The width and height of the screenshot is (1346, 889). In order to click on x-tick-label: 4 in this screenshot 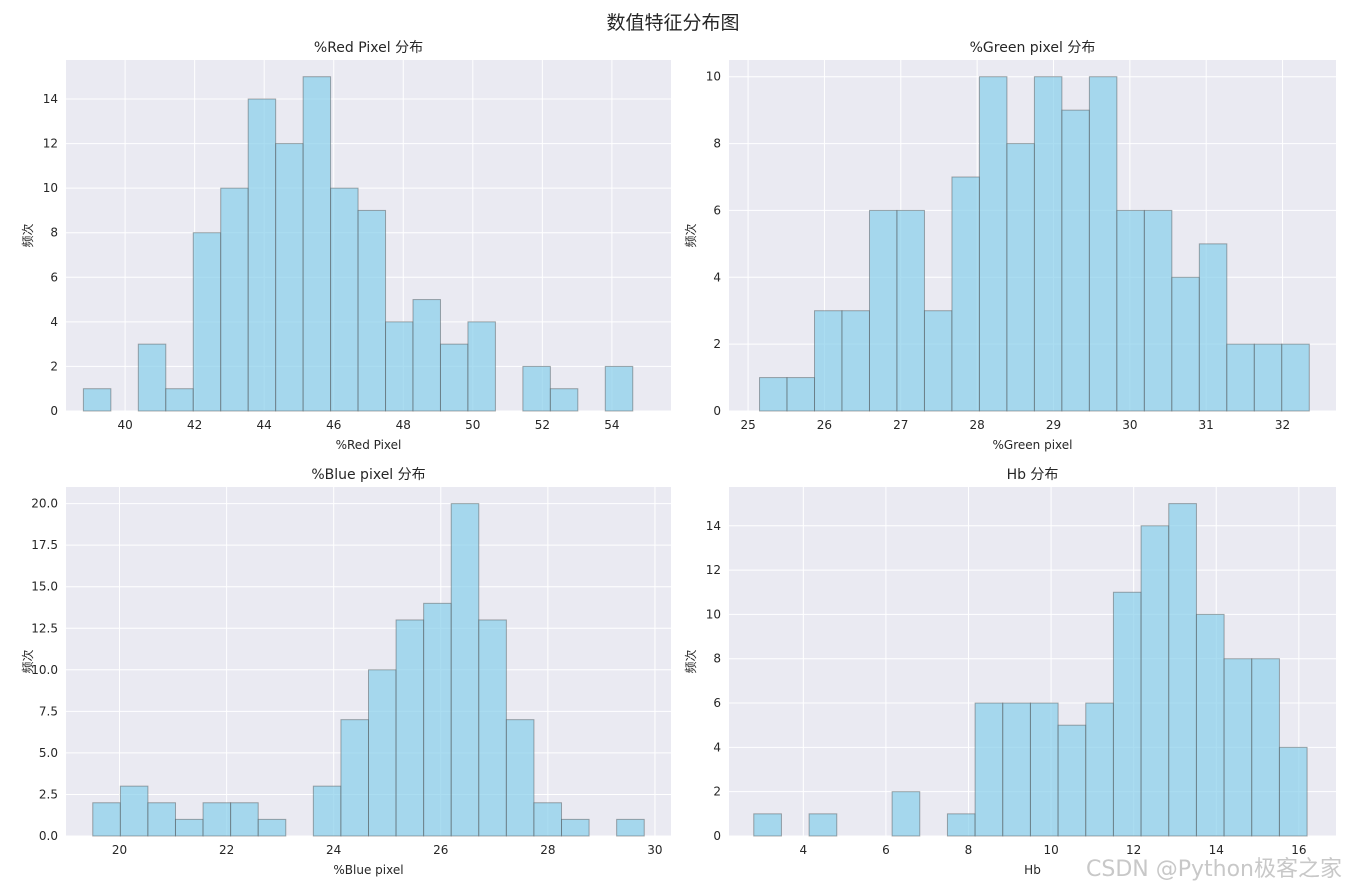, I will do `click(804, 850)`.